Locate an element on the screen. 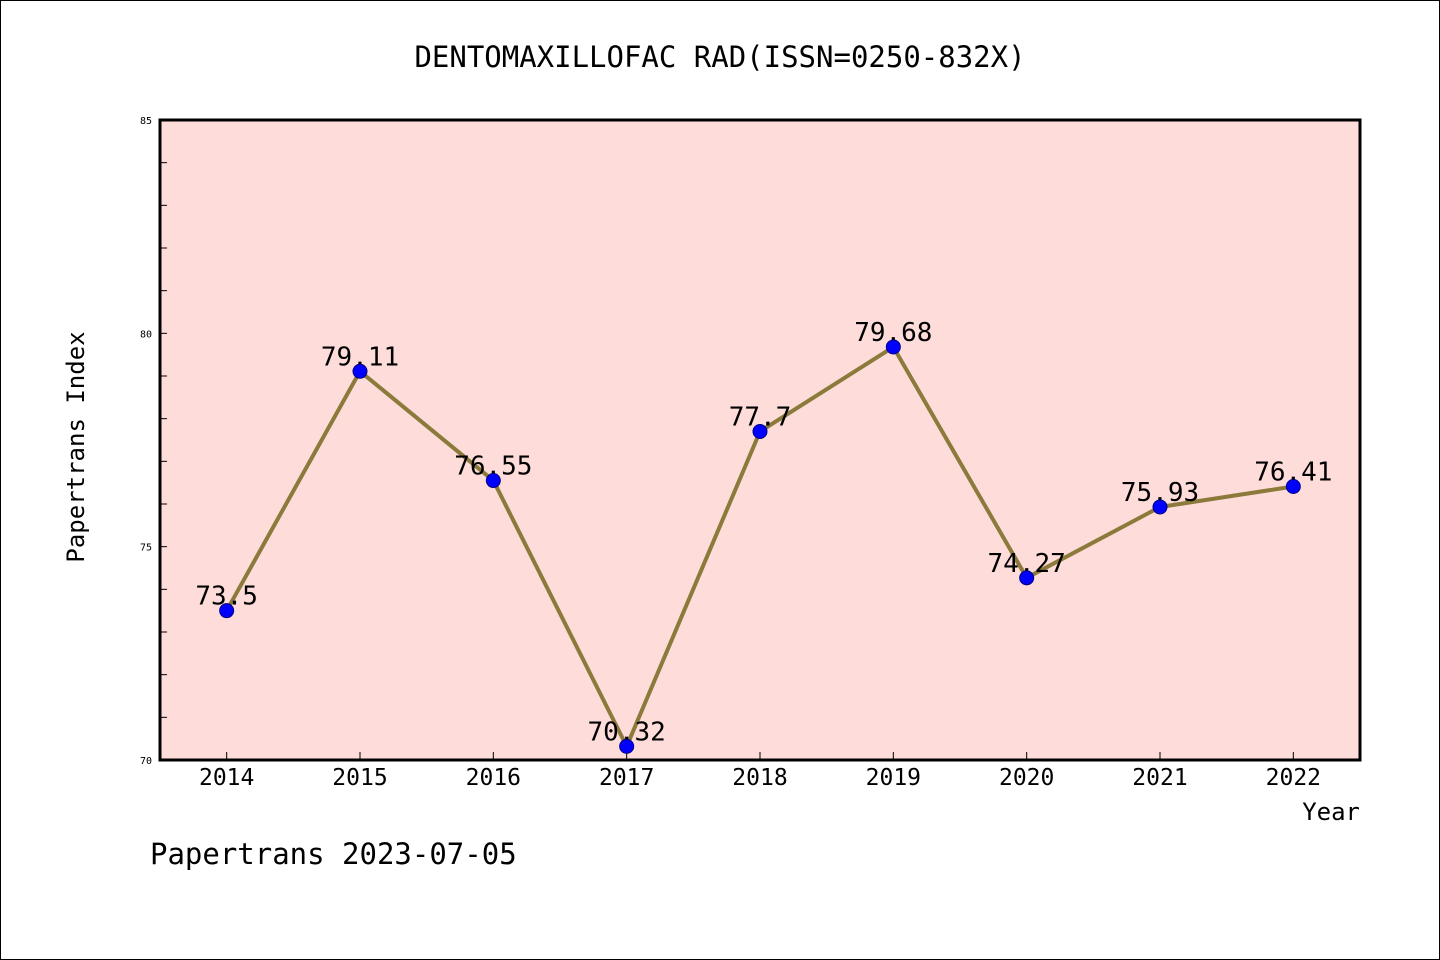  footer-text: Papertrans 2023-07-05 is located at coordinates (333, 854).